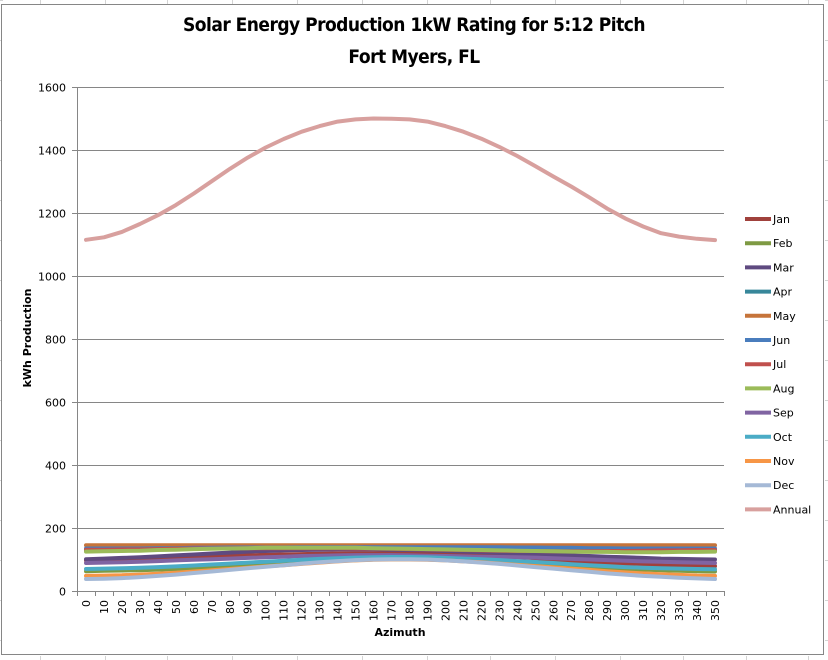 The height and width of the screenshot is (660, 828). What do you see at coordinates (176, 607) in the screenshot?
I see `x-tick-label: 50` at bounding box center [176, 607].